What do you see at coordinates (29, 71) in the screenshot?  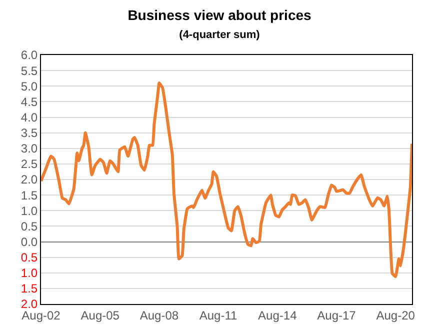 I see `y-tick-label: 5.5` at bounding box center [29, 71].